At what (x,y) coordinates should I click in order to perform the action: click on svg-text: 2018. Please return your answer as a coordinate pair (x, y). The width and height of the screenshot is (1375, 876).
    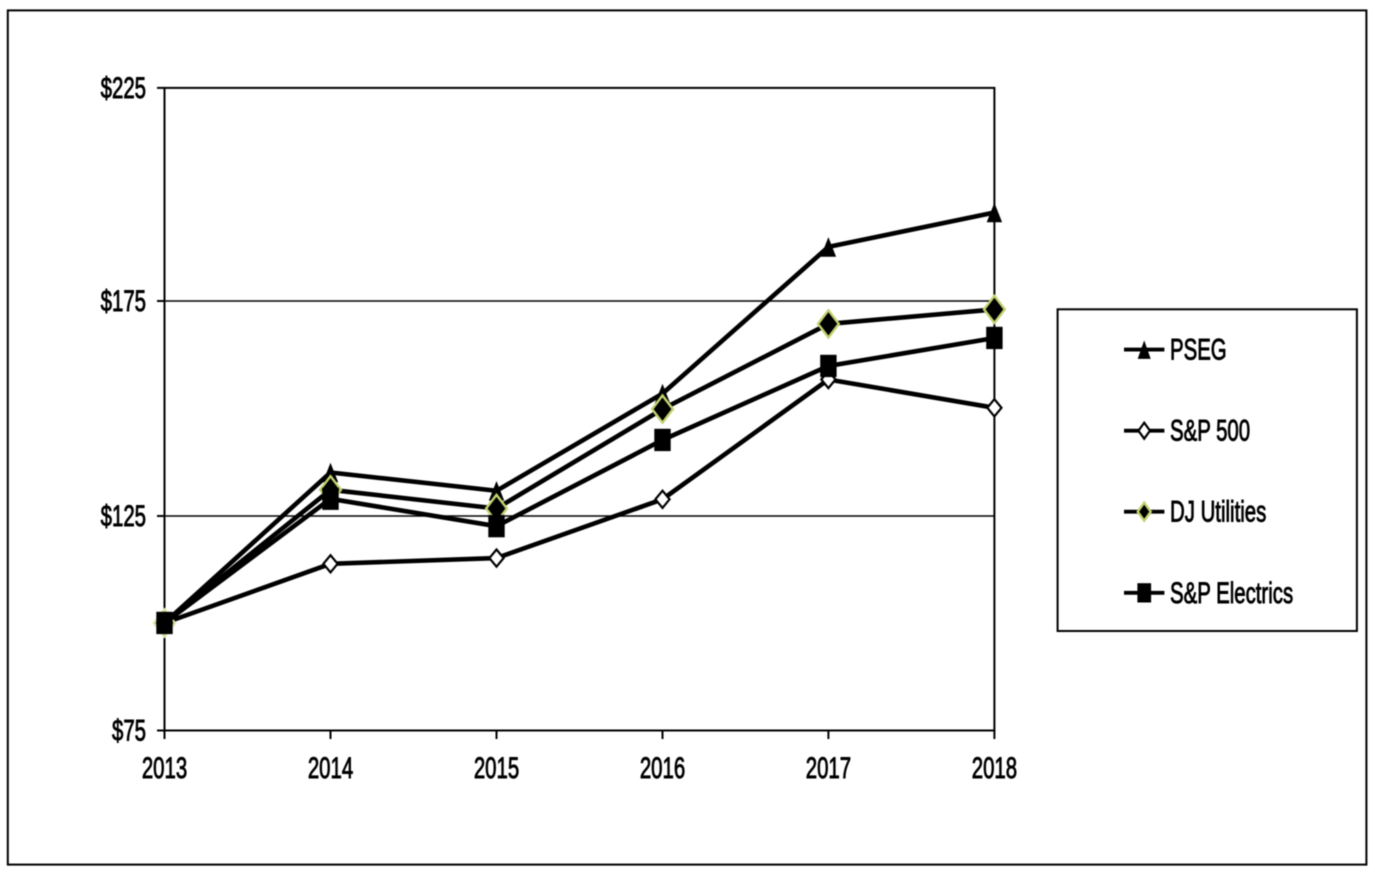
    Looking at the image, I should click on (994, 768).